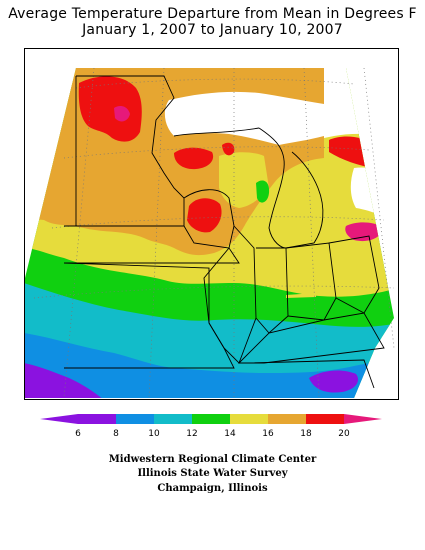 Image resolution: width=425 pixels, height=550 pixels. What do you see at coordinates (152, 244) in the screenshot?
I see `iowa-border` at bounding box center [152, 244].